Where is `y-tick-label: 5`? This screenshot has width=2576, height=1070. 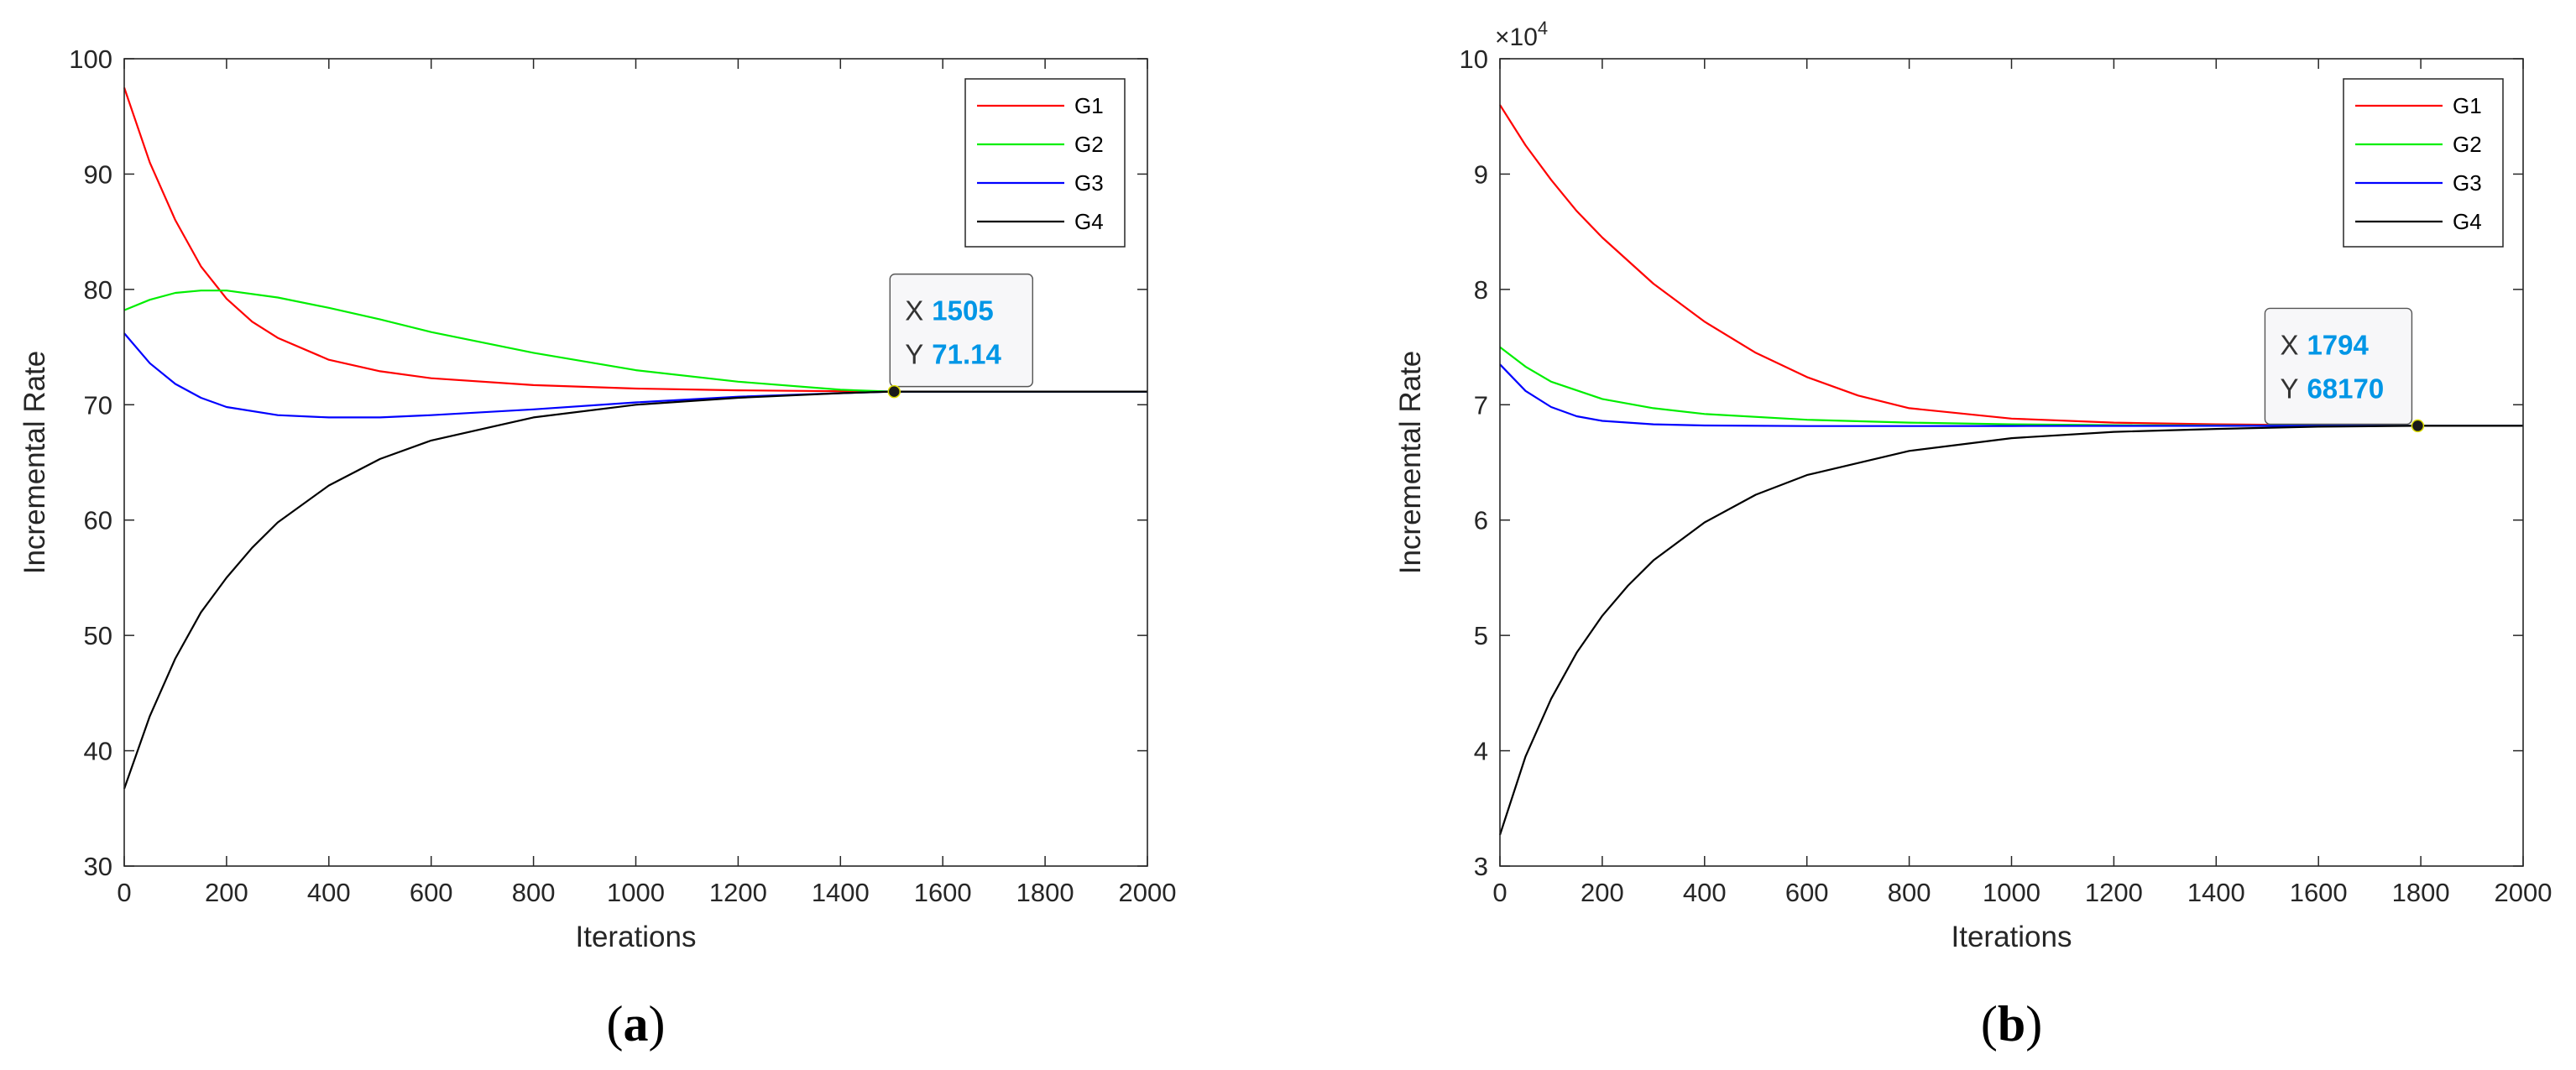
y-tick-label: 5 is located at coordinates (1481, 635).